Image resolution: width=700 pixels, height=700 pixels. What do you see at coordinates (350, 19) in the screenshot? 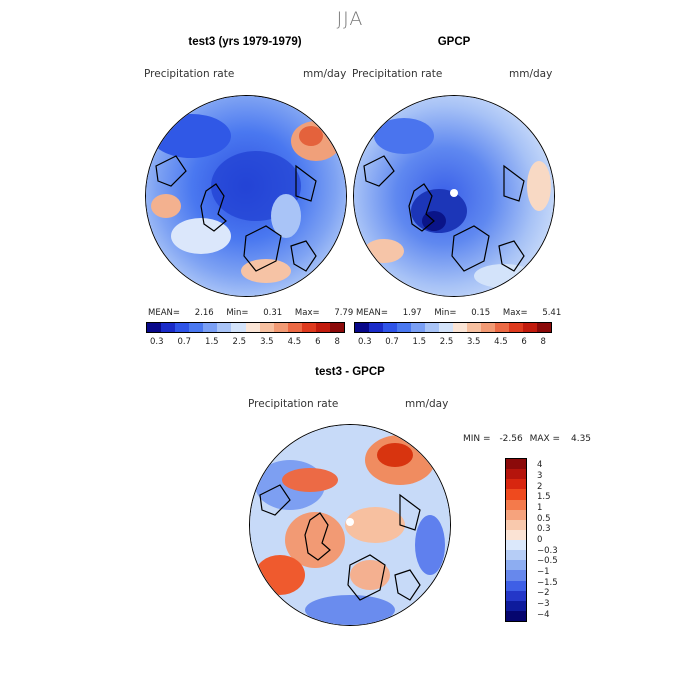
I see `figure-title: JJA` at bounding box center [350, 19].